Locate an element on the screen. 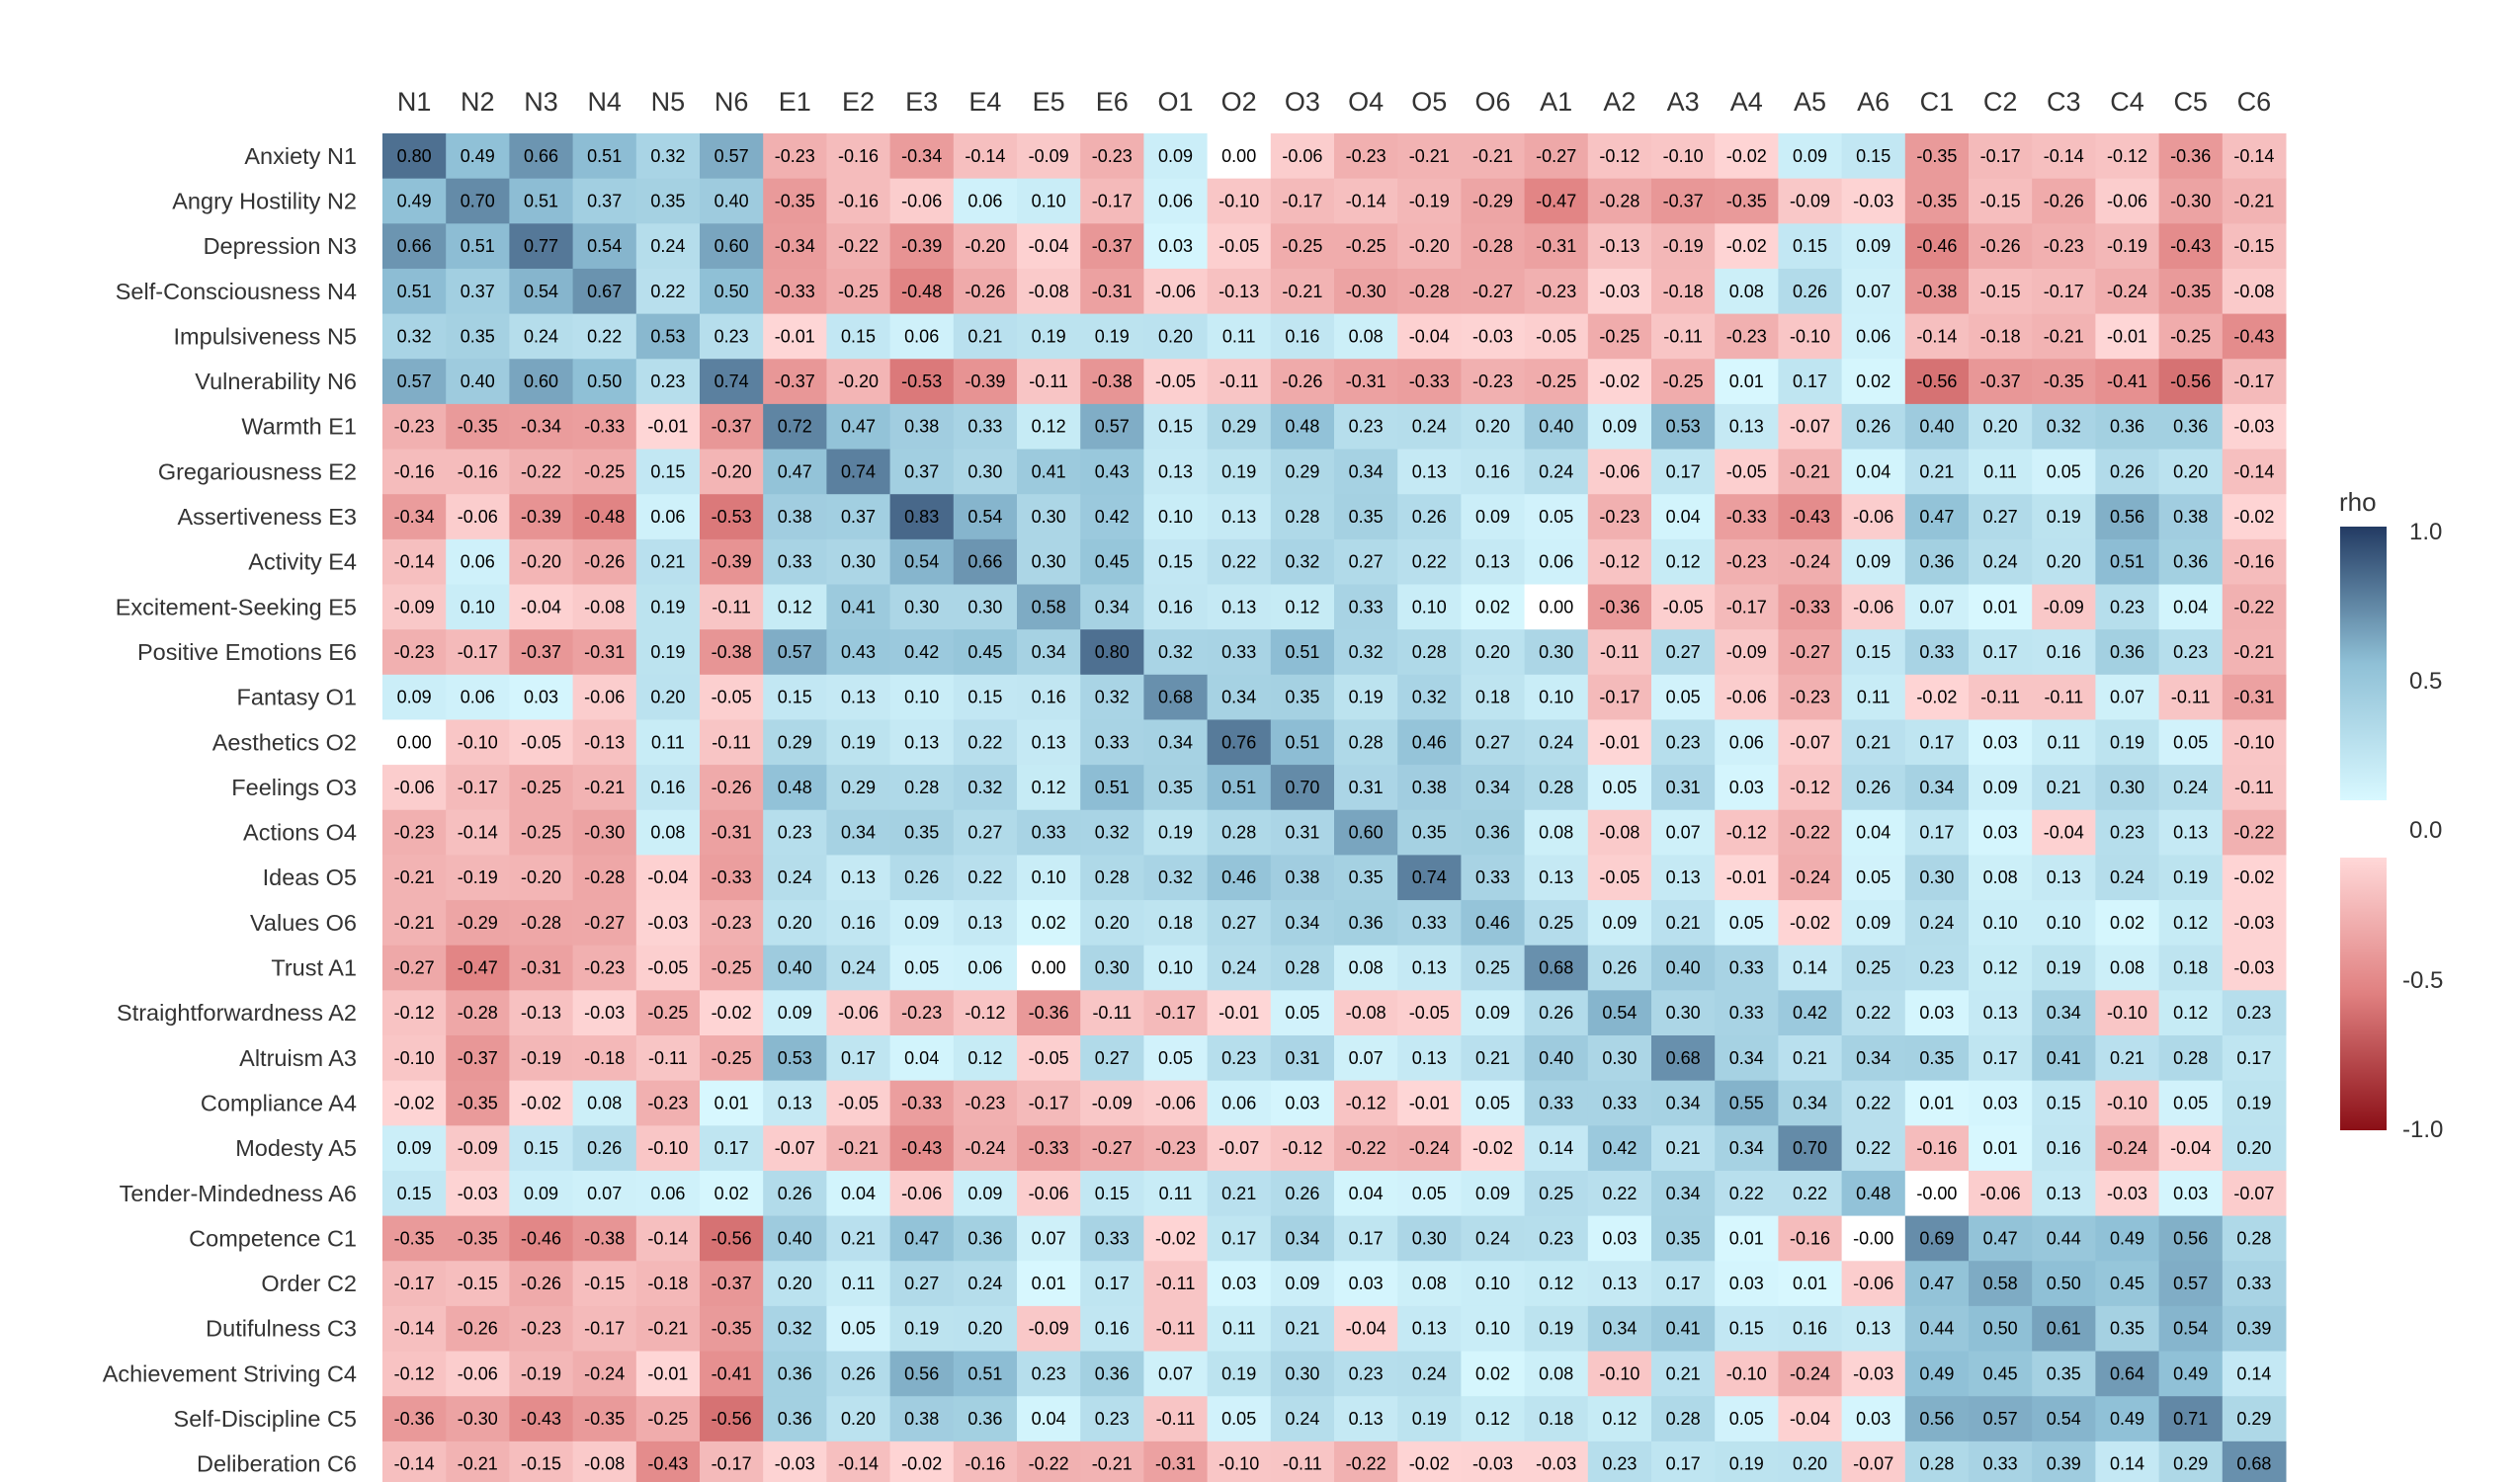 This screenshot has width=2520, height=1482. cell-value-label: -0.23 is located at coordinates (414, 833).